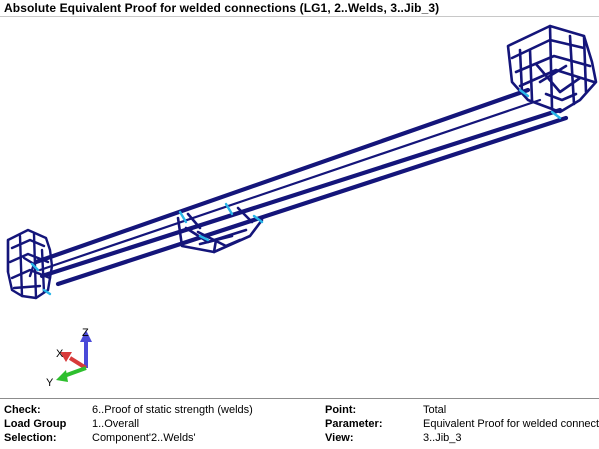  What do you see at coordinates (85, 333) in the screenshot?
I see `z-axis-label: Z` at bounding box center [85, 333].